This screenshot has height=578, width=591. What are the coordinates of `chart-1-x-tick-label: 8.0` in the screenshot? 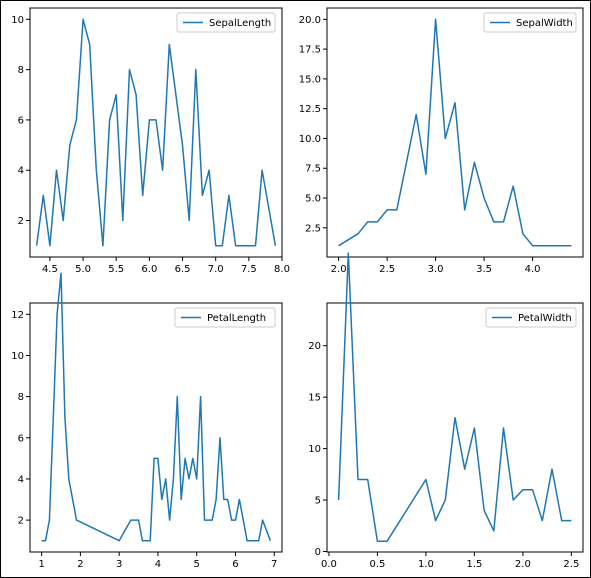 It's located at (282, 269).